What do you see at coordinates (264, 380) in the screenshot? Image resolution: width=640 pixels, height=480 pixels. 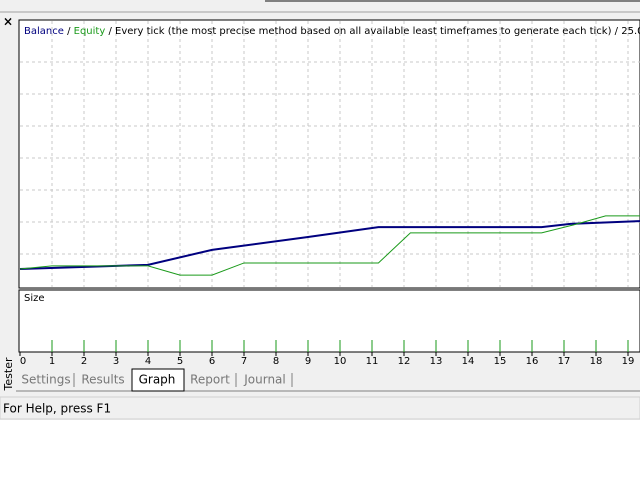 I see `tab: Journal` at bounding box center [264, 380].